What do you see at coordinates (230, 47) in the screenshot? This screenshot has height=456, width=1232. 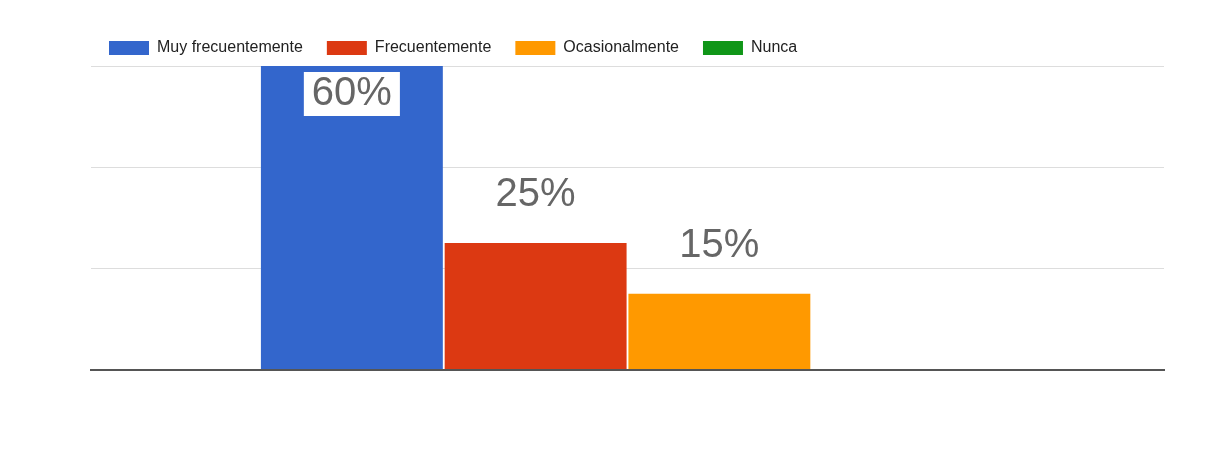 I see `legend-label: Muy frecuentemente` at bounding box center [230, 47].